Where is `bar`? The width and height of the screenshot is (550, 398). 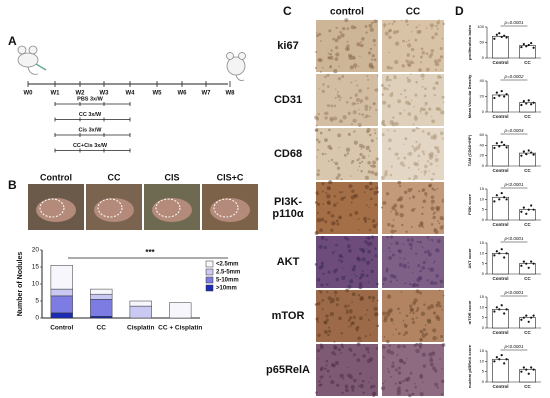
bar is located at coordinates (500, 208).